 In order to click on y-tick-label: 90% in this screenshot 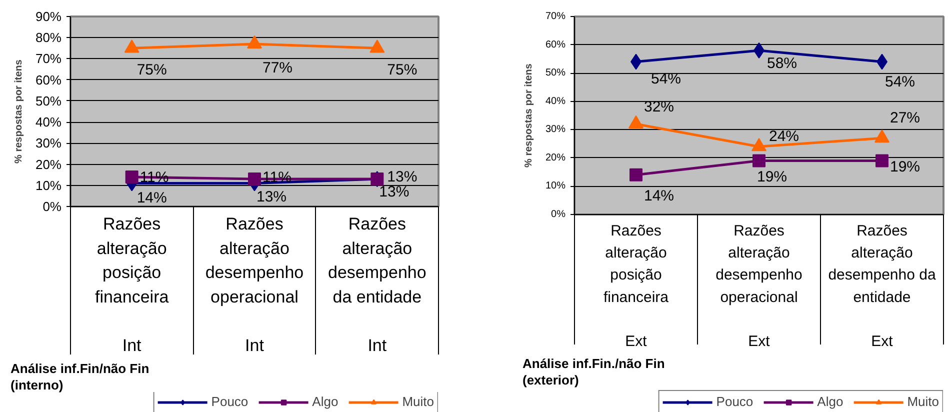, I will do `click(48, 16)`.